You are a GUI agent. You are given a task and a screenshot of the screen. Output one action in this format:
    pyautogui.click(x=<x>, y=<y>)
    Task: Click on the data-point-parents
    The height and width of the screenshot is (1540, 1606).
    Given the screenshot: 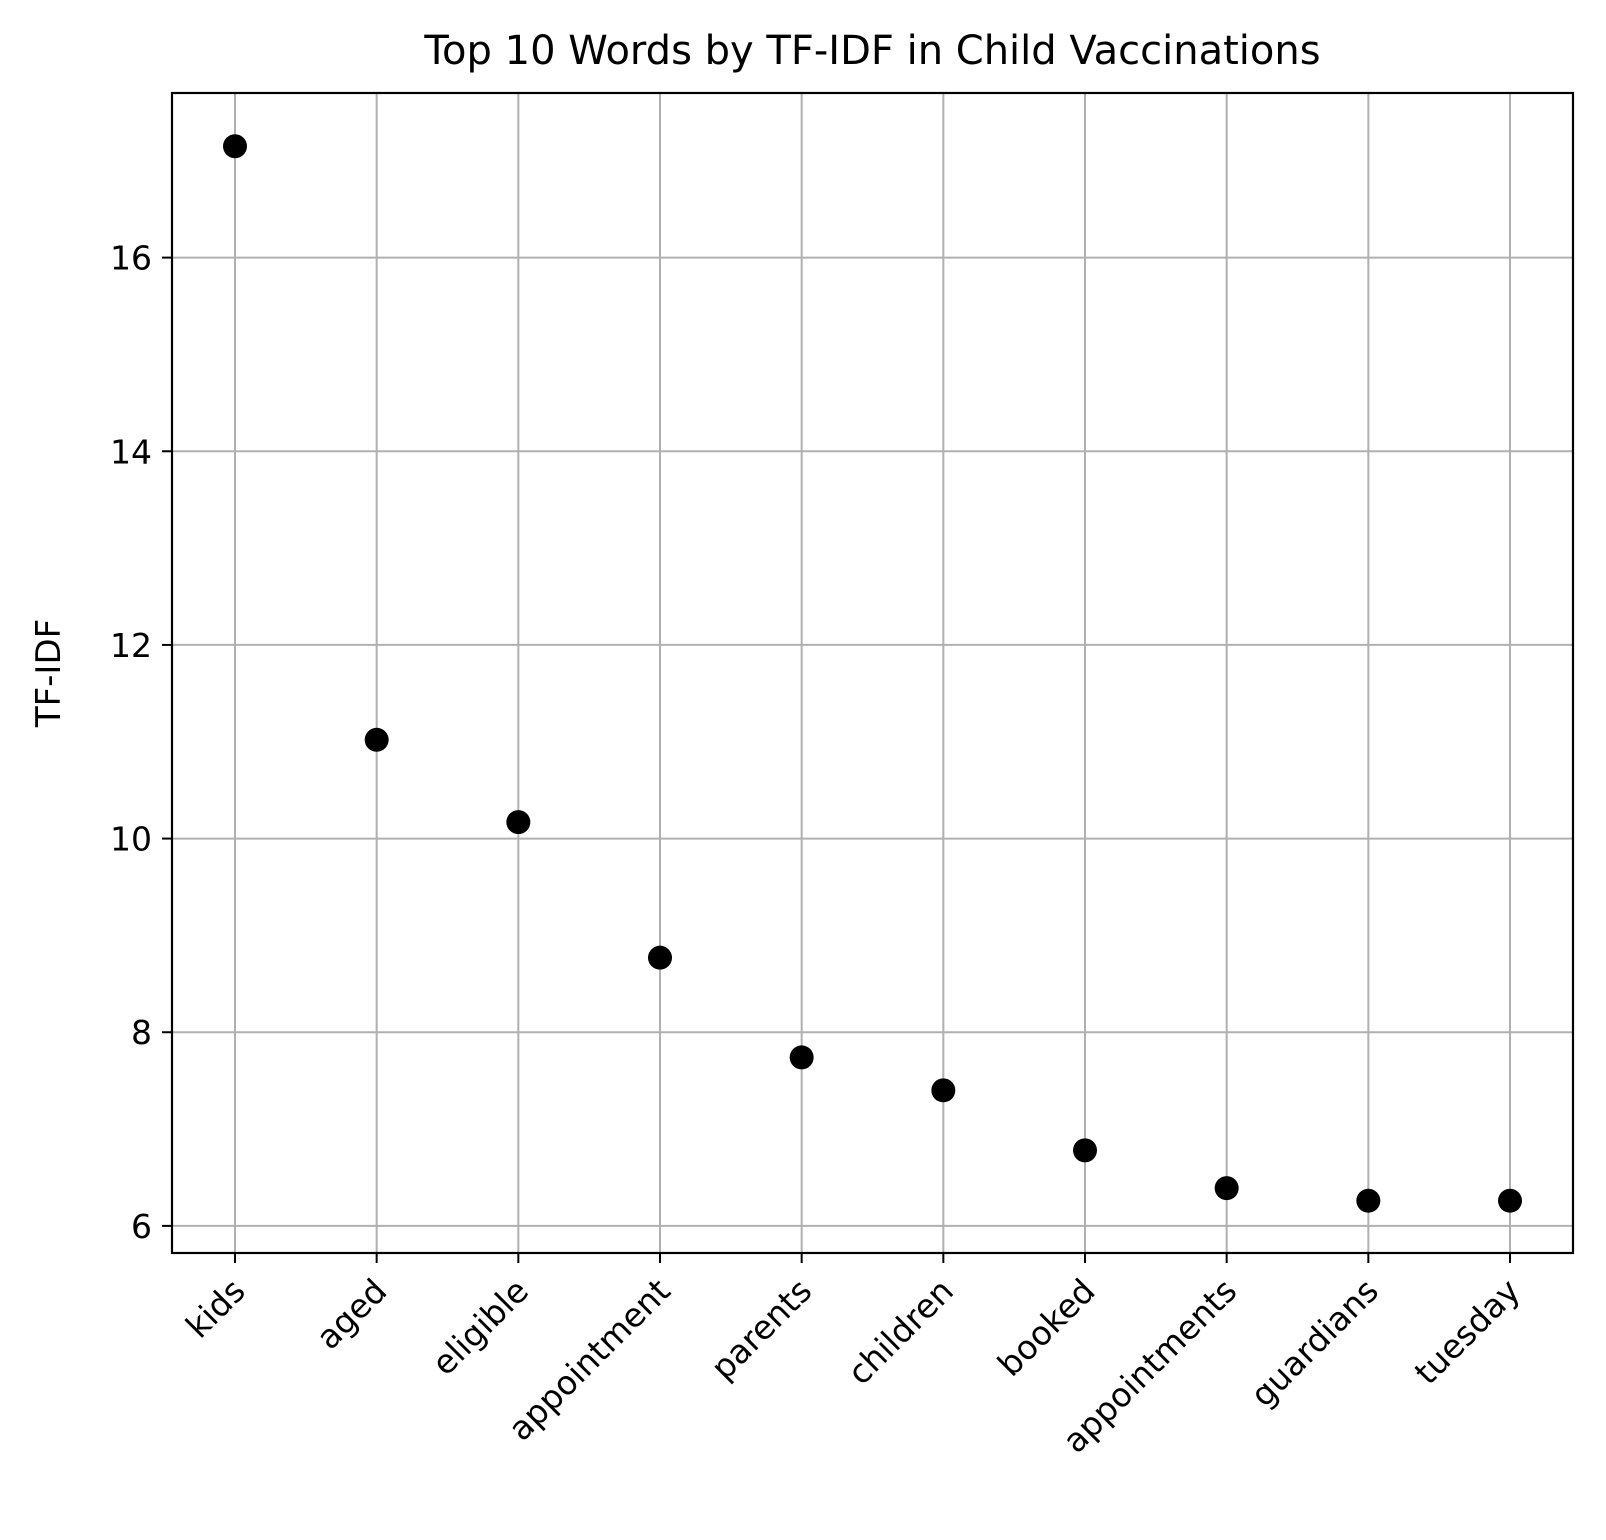 What is the action you would take?
    pyautogui.click(x=801, y=1057)
    